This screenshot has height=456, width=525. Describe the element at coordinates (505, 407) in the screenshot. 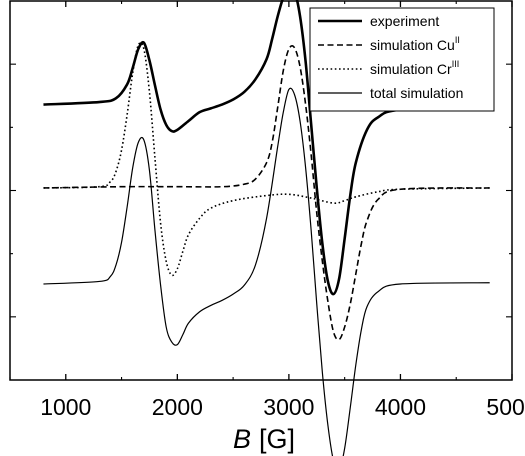

I see `x-tick-label: 5000` at that location.